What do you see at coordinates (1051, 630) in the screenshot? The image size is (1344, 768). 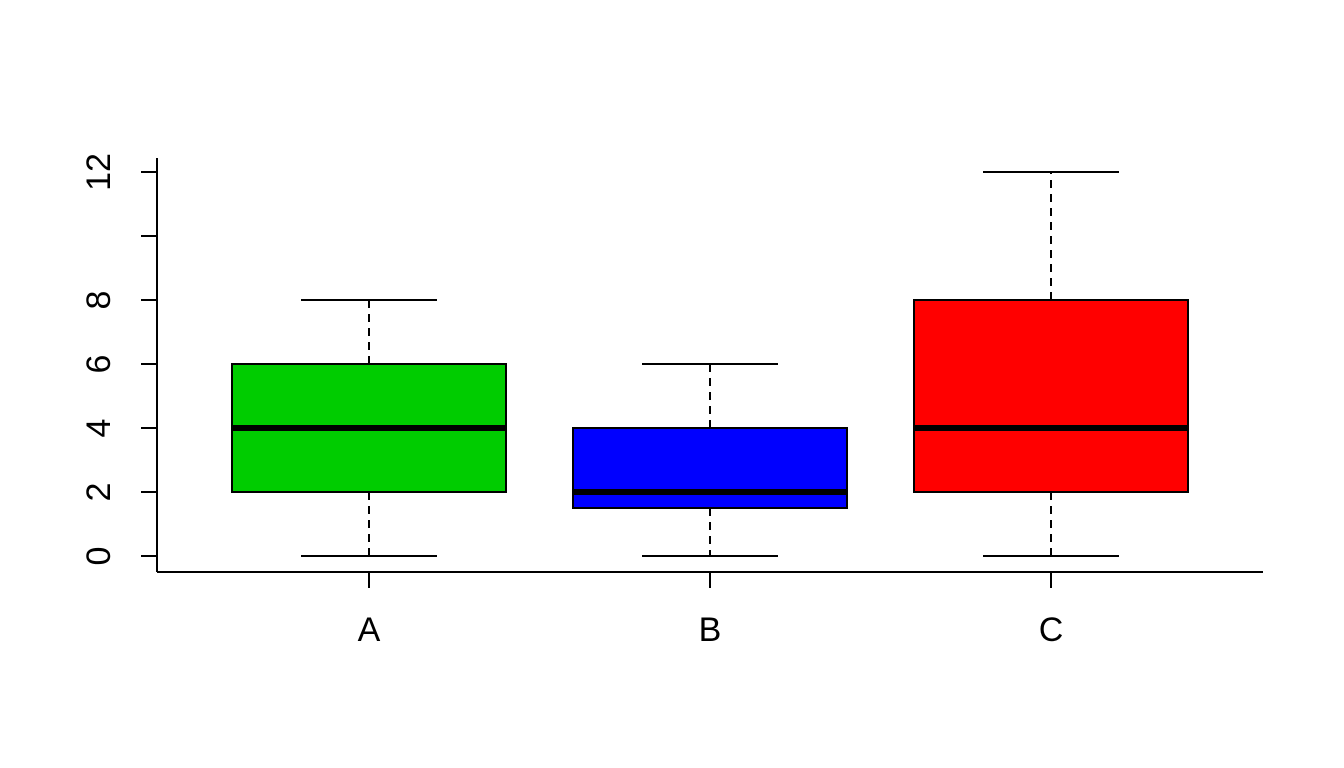 I see `x-tick-label: C` at bounding box center [1051, 630].